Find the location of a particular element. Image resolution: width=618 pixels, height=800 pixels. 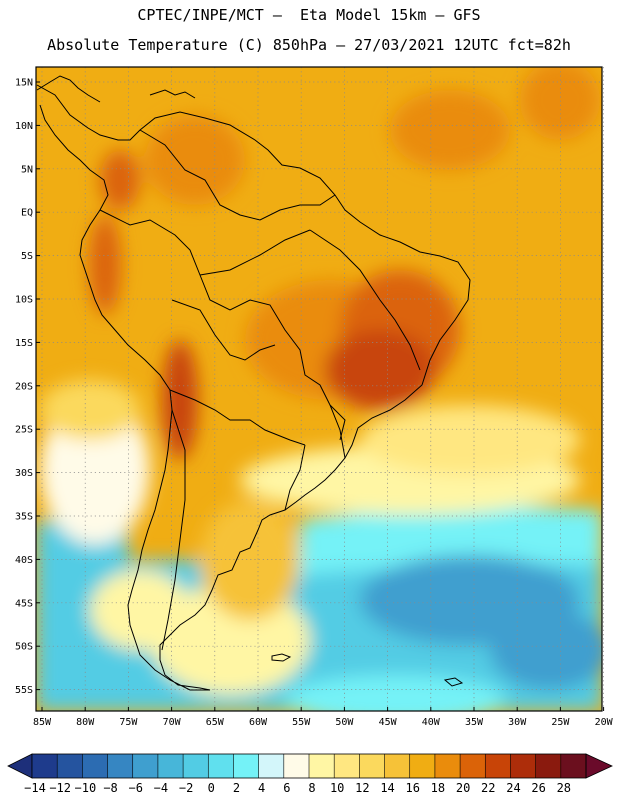

colorbar-label: 22 is located at coordinates (488, 788).